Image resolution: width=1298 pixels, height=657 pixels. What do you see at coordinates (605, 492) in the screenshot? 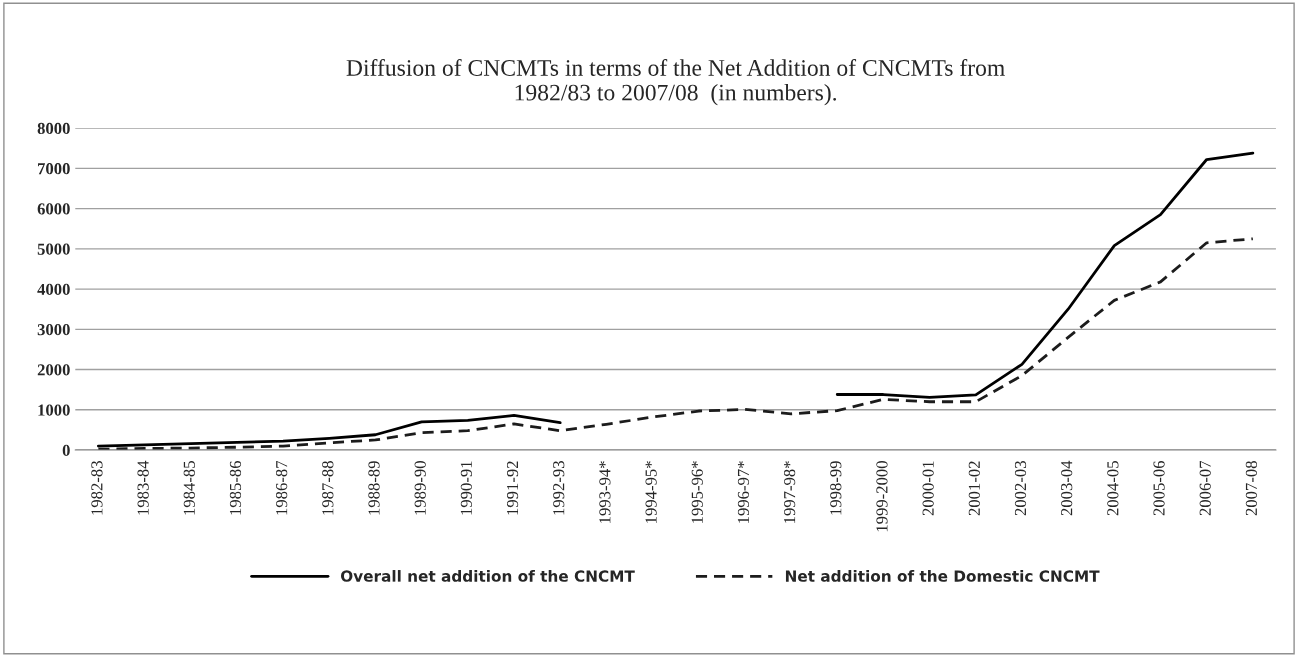
I see `x-tick-label: 1993-94*` at bounding box center [605, 492].